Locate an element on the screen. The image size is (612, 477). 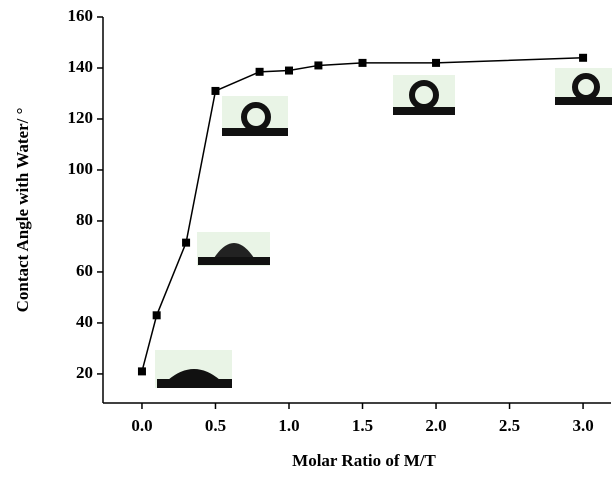
x-tick-label: 1.0 is located at coordinates (288, 425).